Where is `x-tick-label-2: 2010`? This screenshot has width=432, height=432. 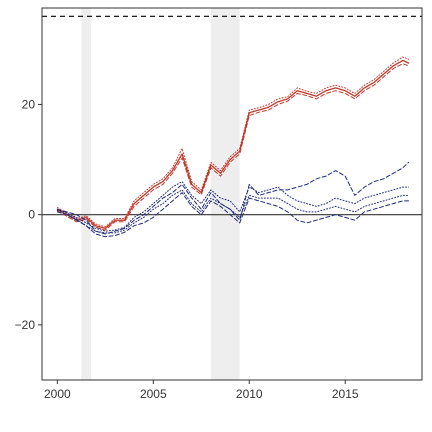 x-tick-label-2: 2010 is located at coordinates (249, 394).